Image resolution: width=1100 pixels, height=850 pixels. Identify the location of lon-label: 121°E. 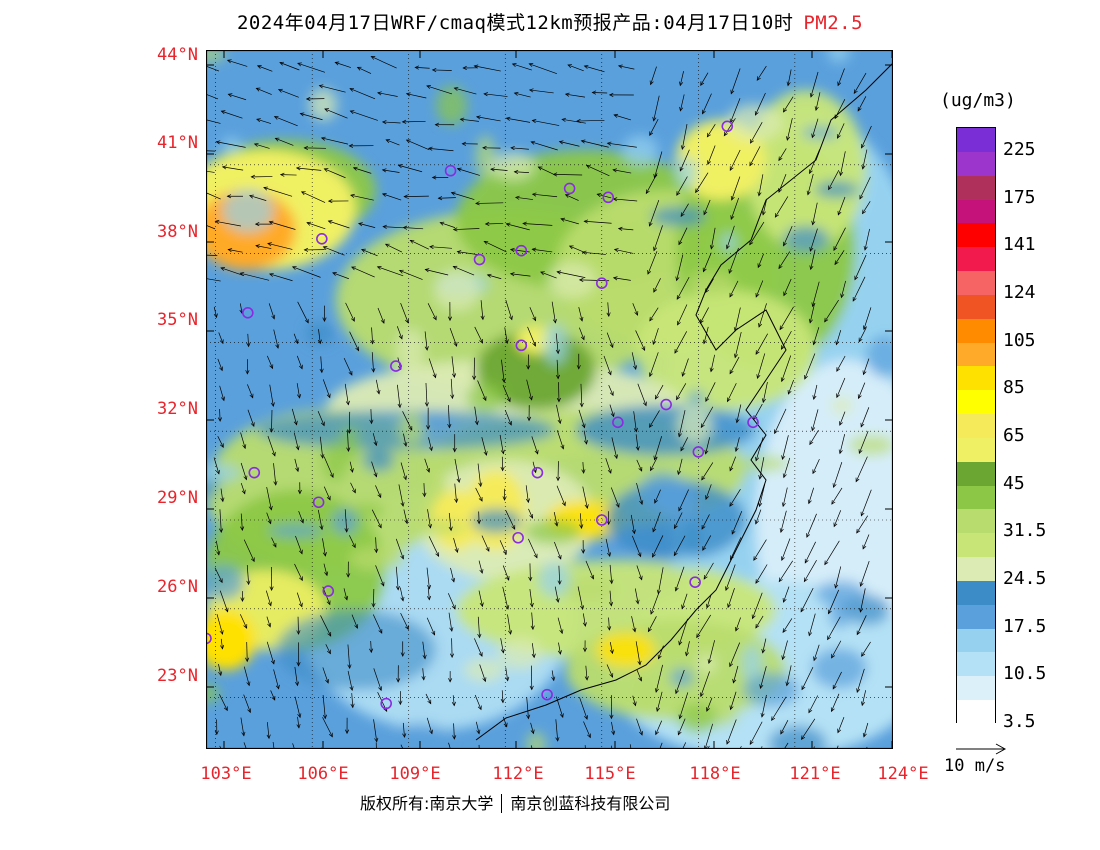
(815, 774).